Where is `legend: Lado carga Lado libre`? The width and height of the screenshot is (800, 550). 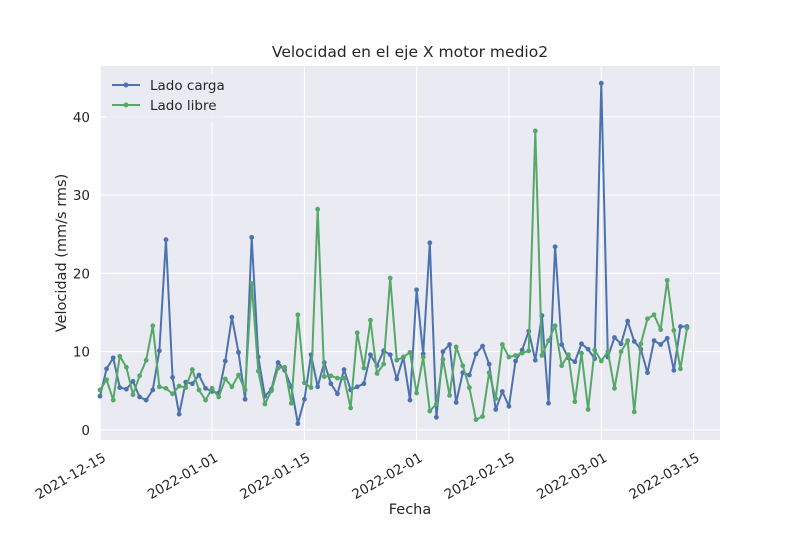 legend: Lado carga Lado libre is located at coordinates (165, 97).